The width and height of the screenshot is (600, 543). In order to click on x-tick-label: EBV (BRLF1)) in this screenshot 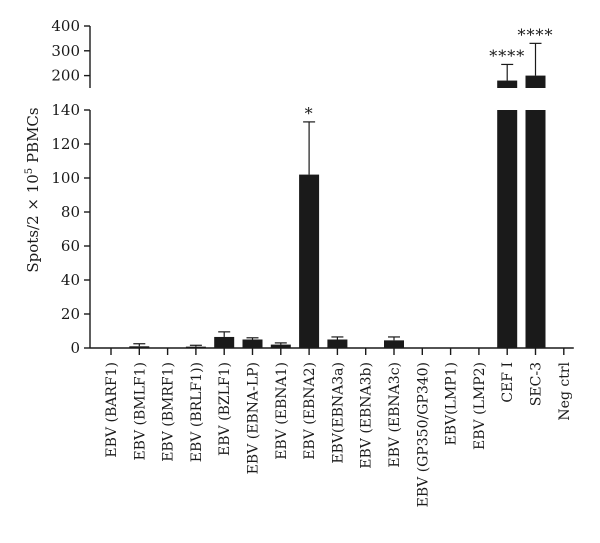, I will do `click(197, 412)`.